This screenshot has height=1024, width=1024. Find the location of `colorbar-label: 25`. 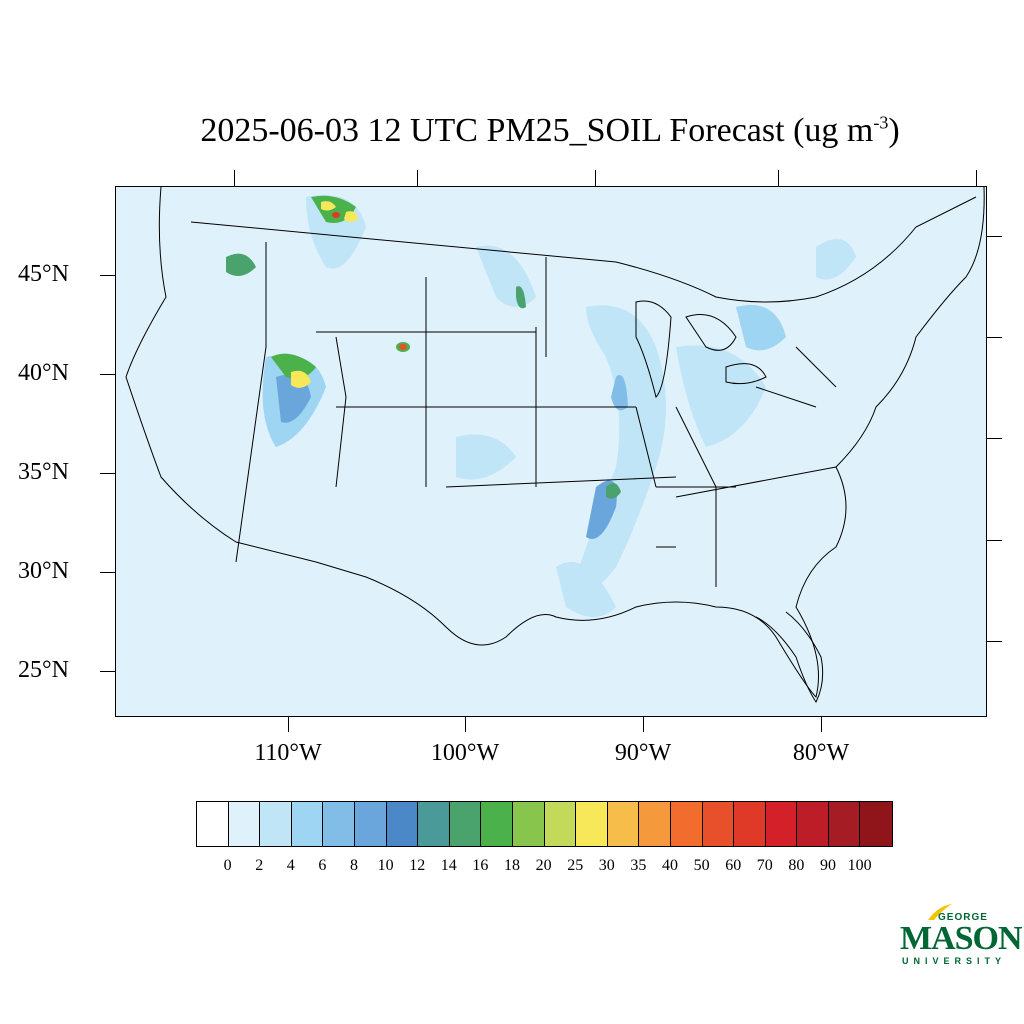

colorbar-label: 25 is located at coordinates (575, 865).